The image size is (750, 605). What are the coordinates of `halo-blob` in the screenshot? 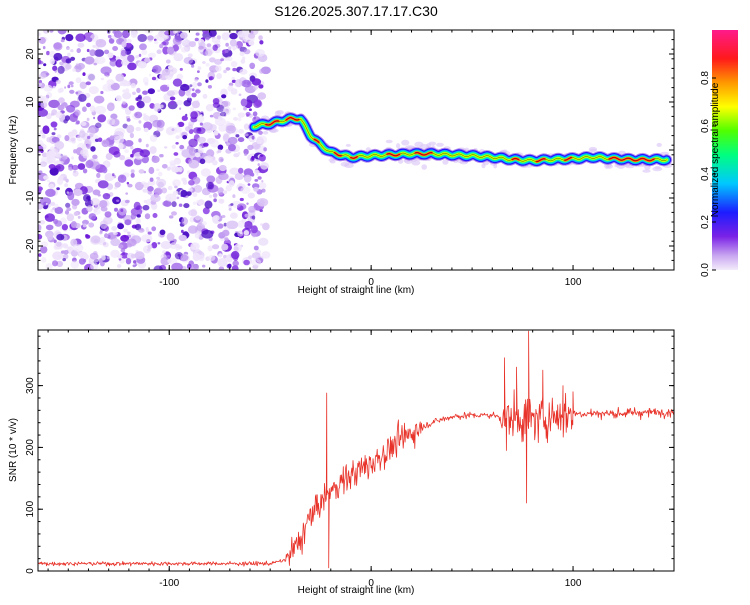 It's located at (277, 113).